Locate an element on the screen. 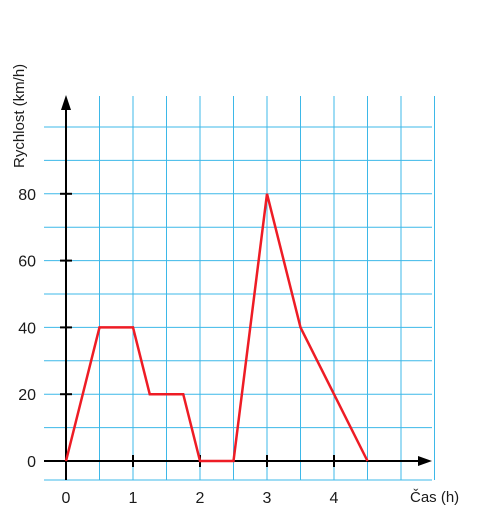 The height and width of the screenshot is (509, 481). x-tick-label-3: 3 is located at coordinates (267, 498).